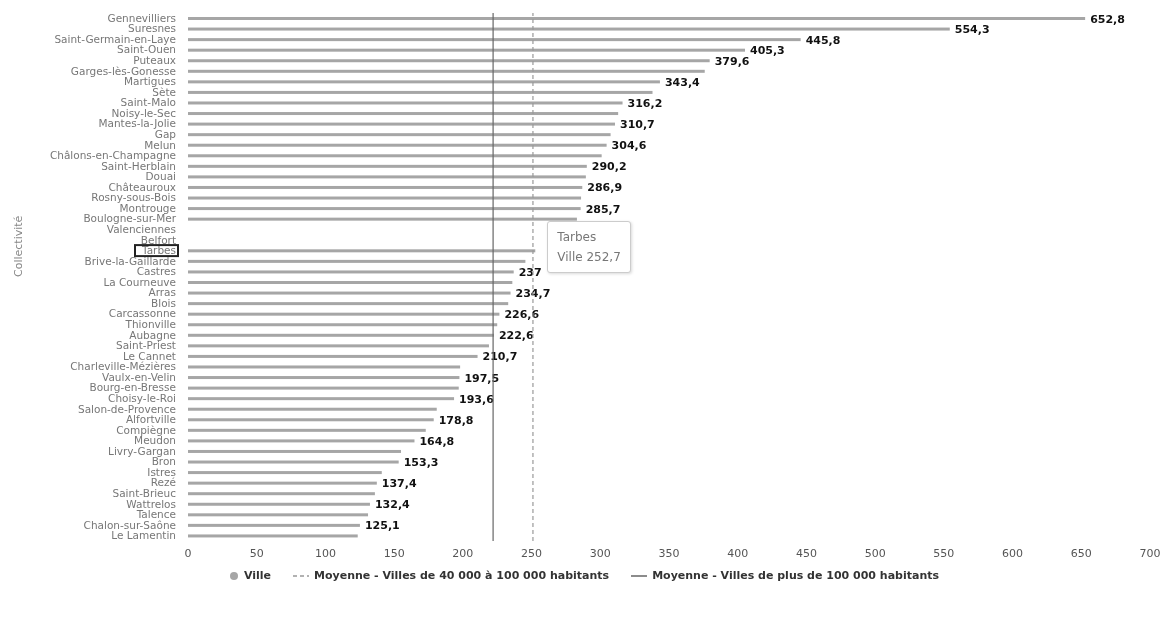 This screenshot has width=1164, height=620. Describe the element at coordinates (516, 336) in the screenshot. I see `data-label: 222,6` at that location.